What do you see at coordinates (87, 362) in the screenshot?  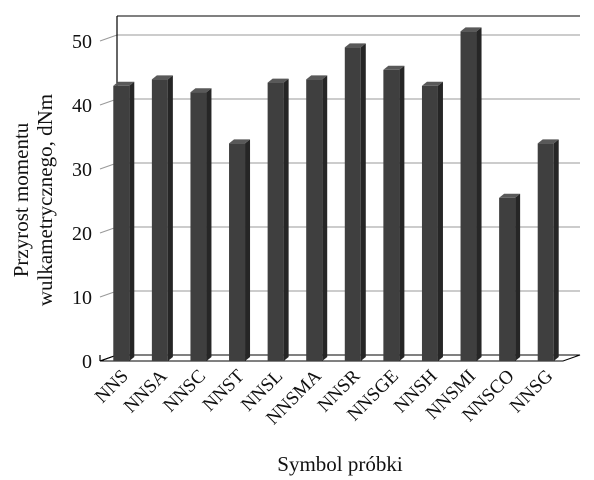 I see `y-tick-label: 0` at bounding box center [87, 362].